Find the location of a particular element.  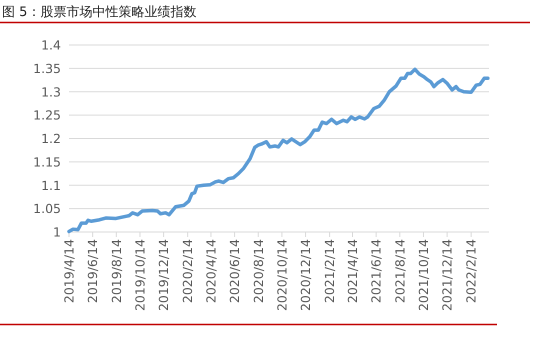

y-tick-label: 1.1 is located at coordinates (51, 185).